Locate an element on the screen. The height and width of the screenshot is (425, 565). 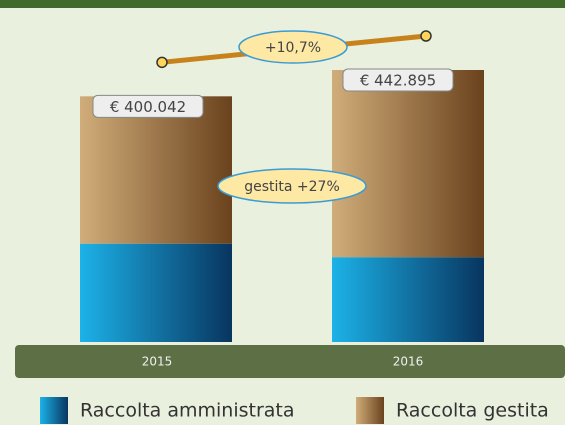
x-tick-label: 2015 is located at coordinates (157, 362).